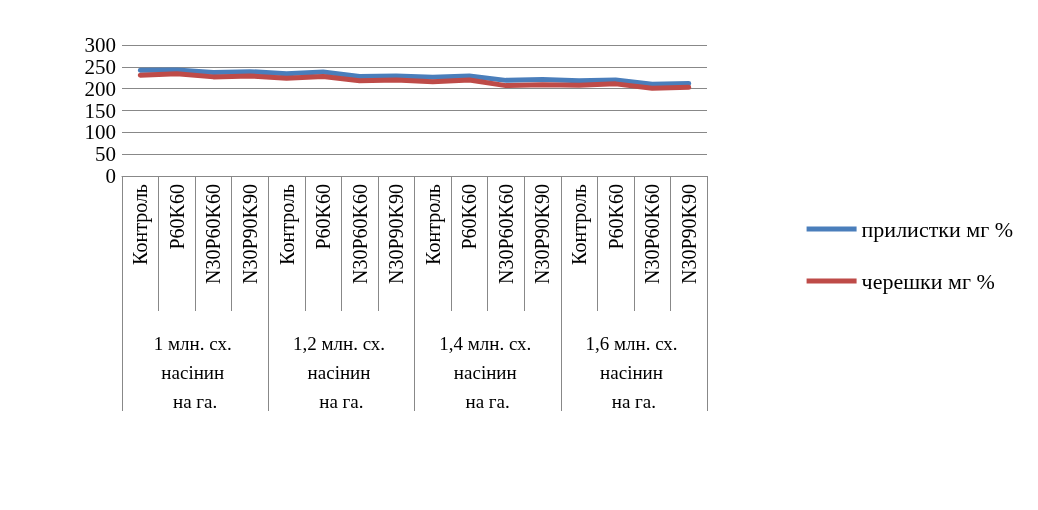 The width and height of the screenshot is (1038, 510). What do you see at coordinates (937, 229) in the screenshot?
I see `legend-label: прилистки мг %` at bounding box center [937, 229].